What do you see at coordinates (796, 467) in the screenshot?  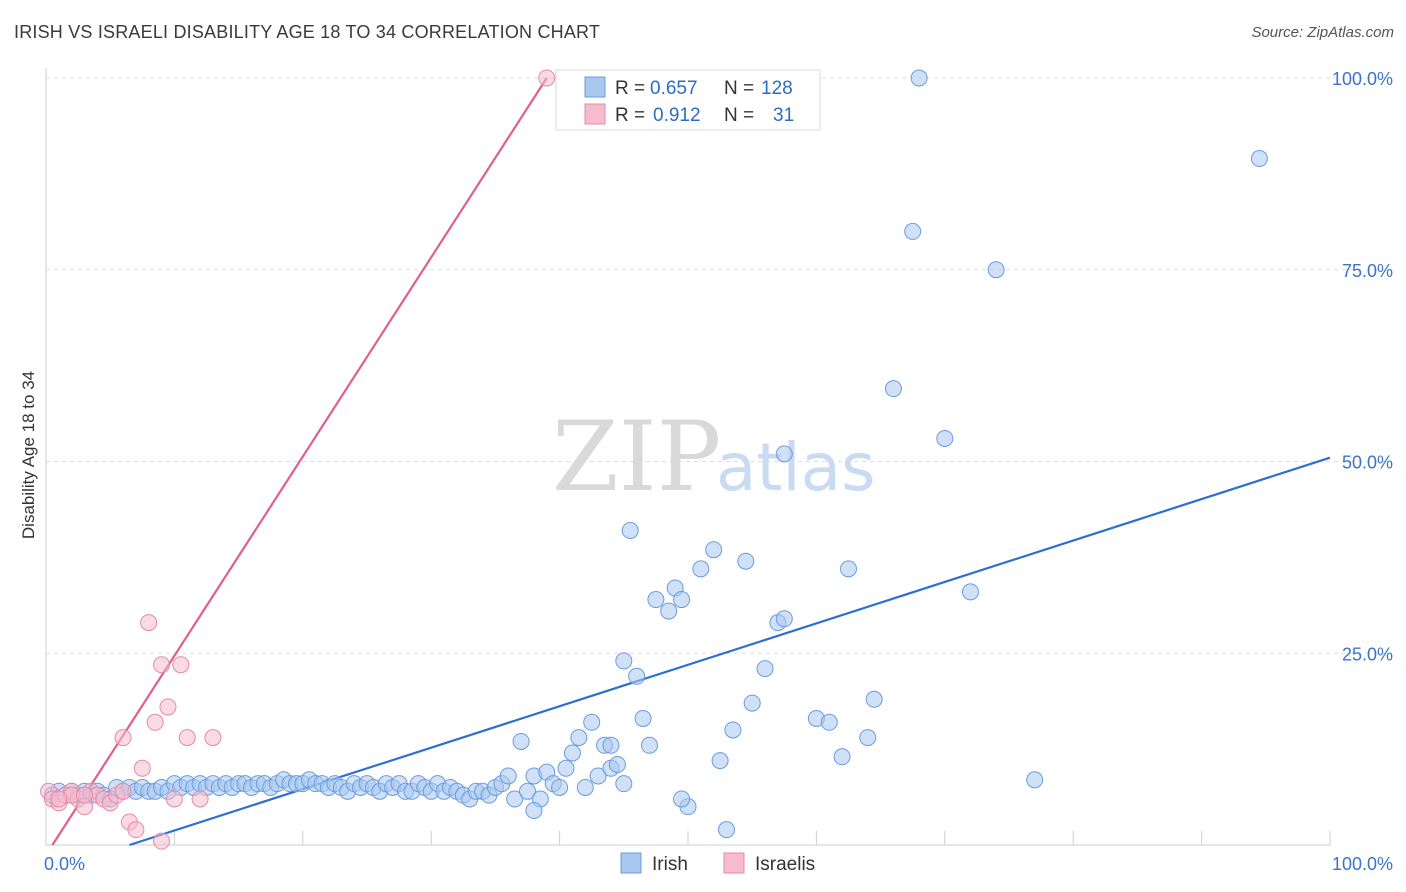 I see `watermark-atlas: atlas` at bounding box center [796, 467].